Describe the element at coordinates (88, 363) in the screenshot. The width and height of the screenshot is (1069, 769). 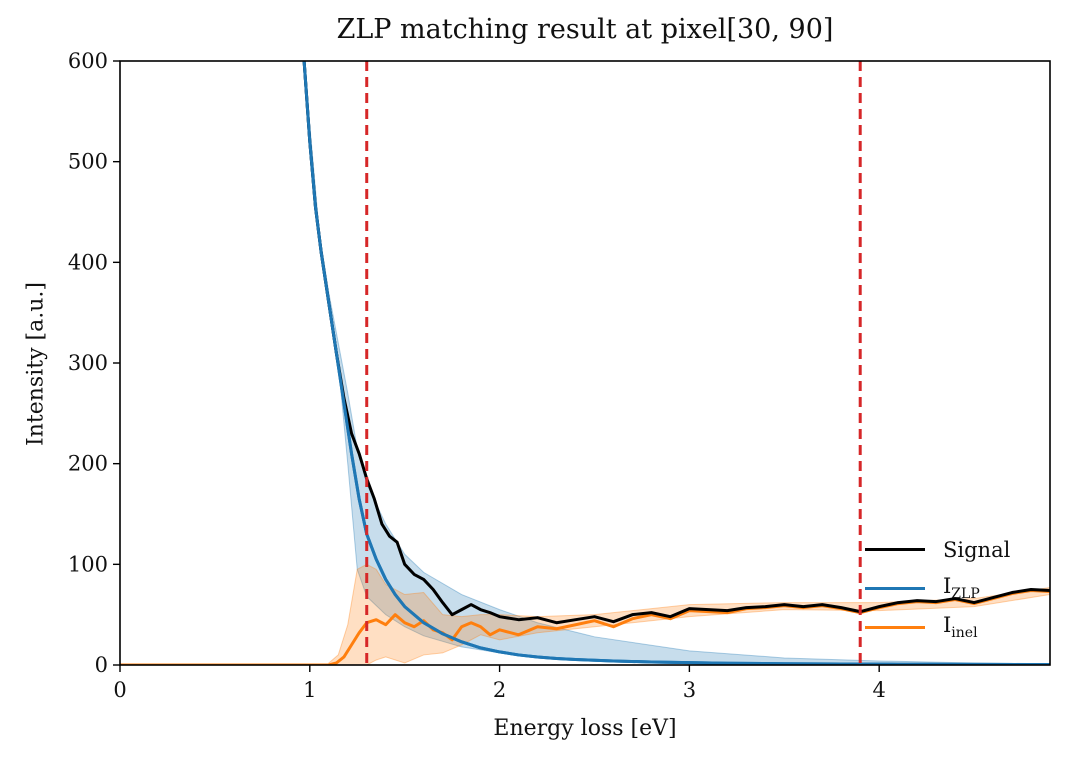
I see `y-tick-label: 300` at that location.